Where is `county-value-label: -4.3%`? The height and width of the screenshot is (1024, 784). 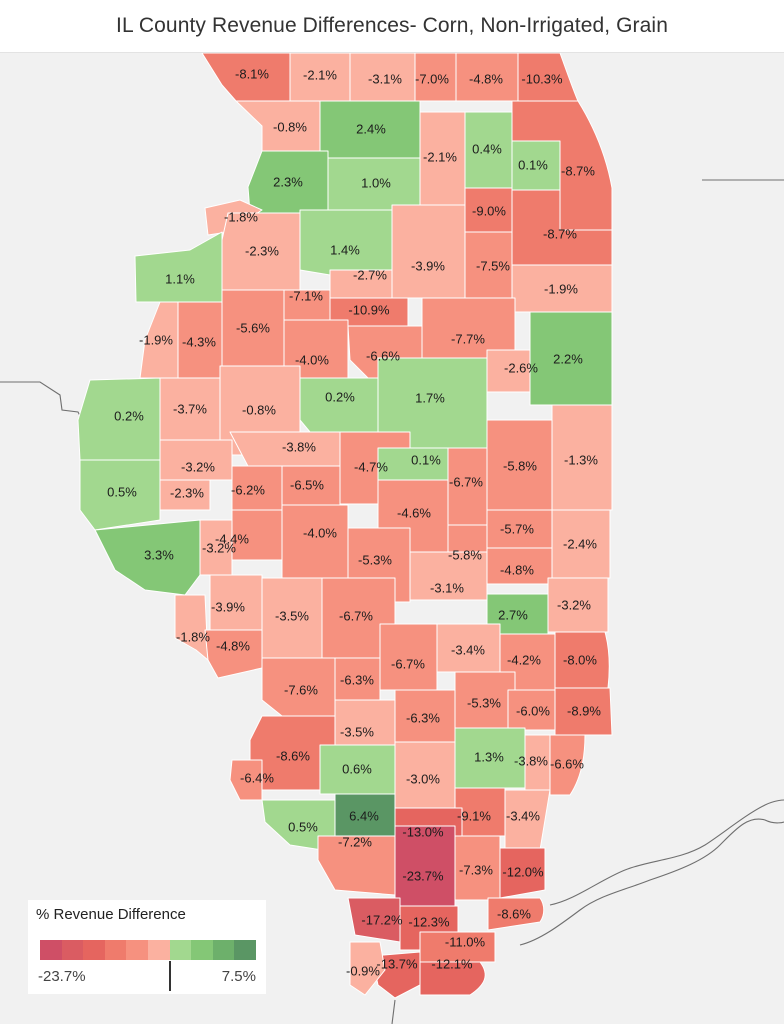 county-value-label: -4.3% is located at coordinates (199, 341).